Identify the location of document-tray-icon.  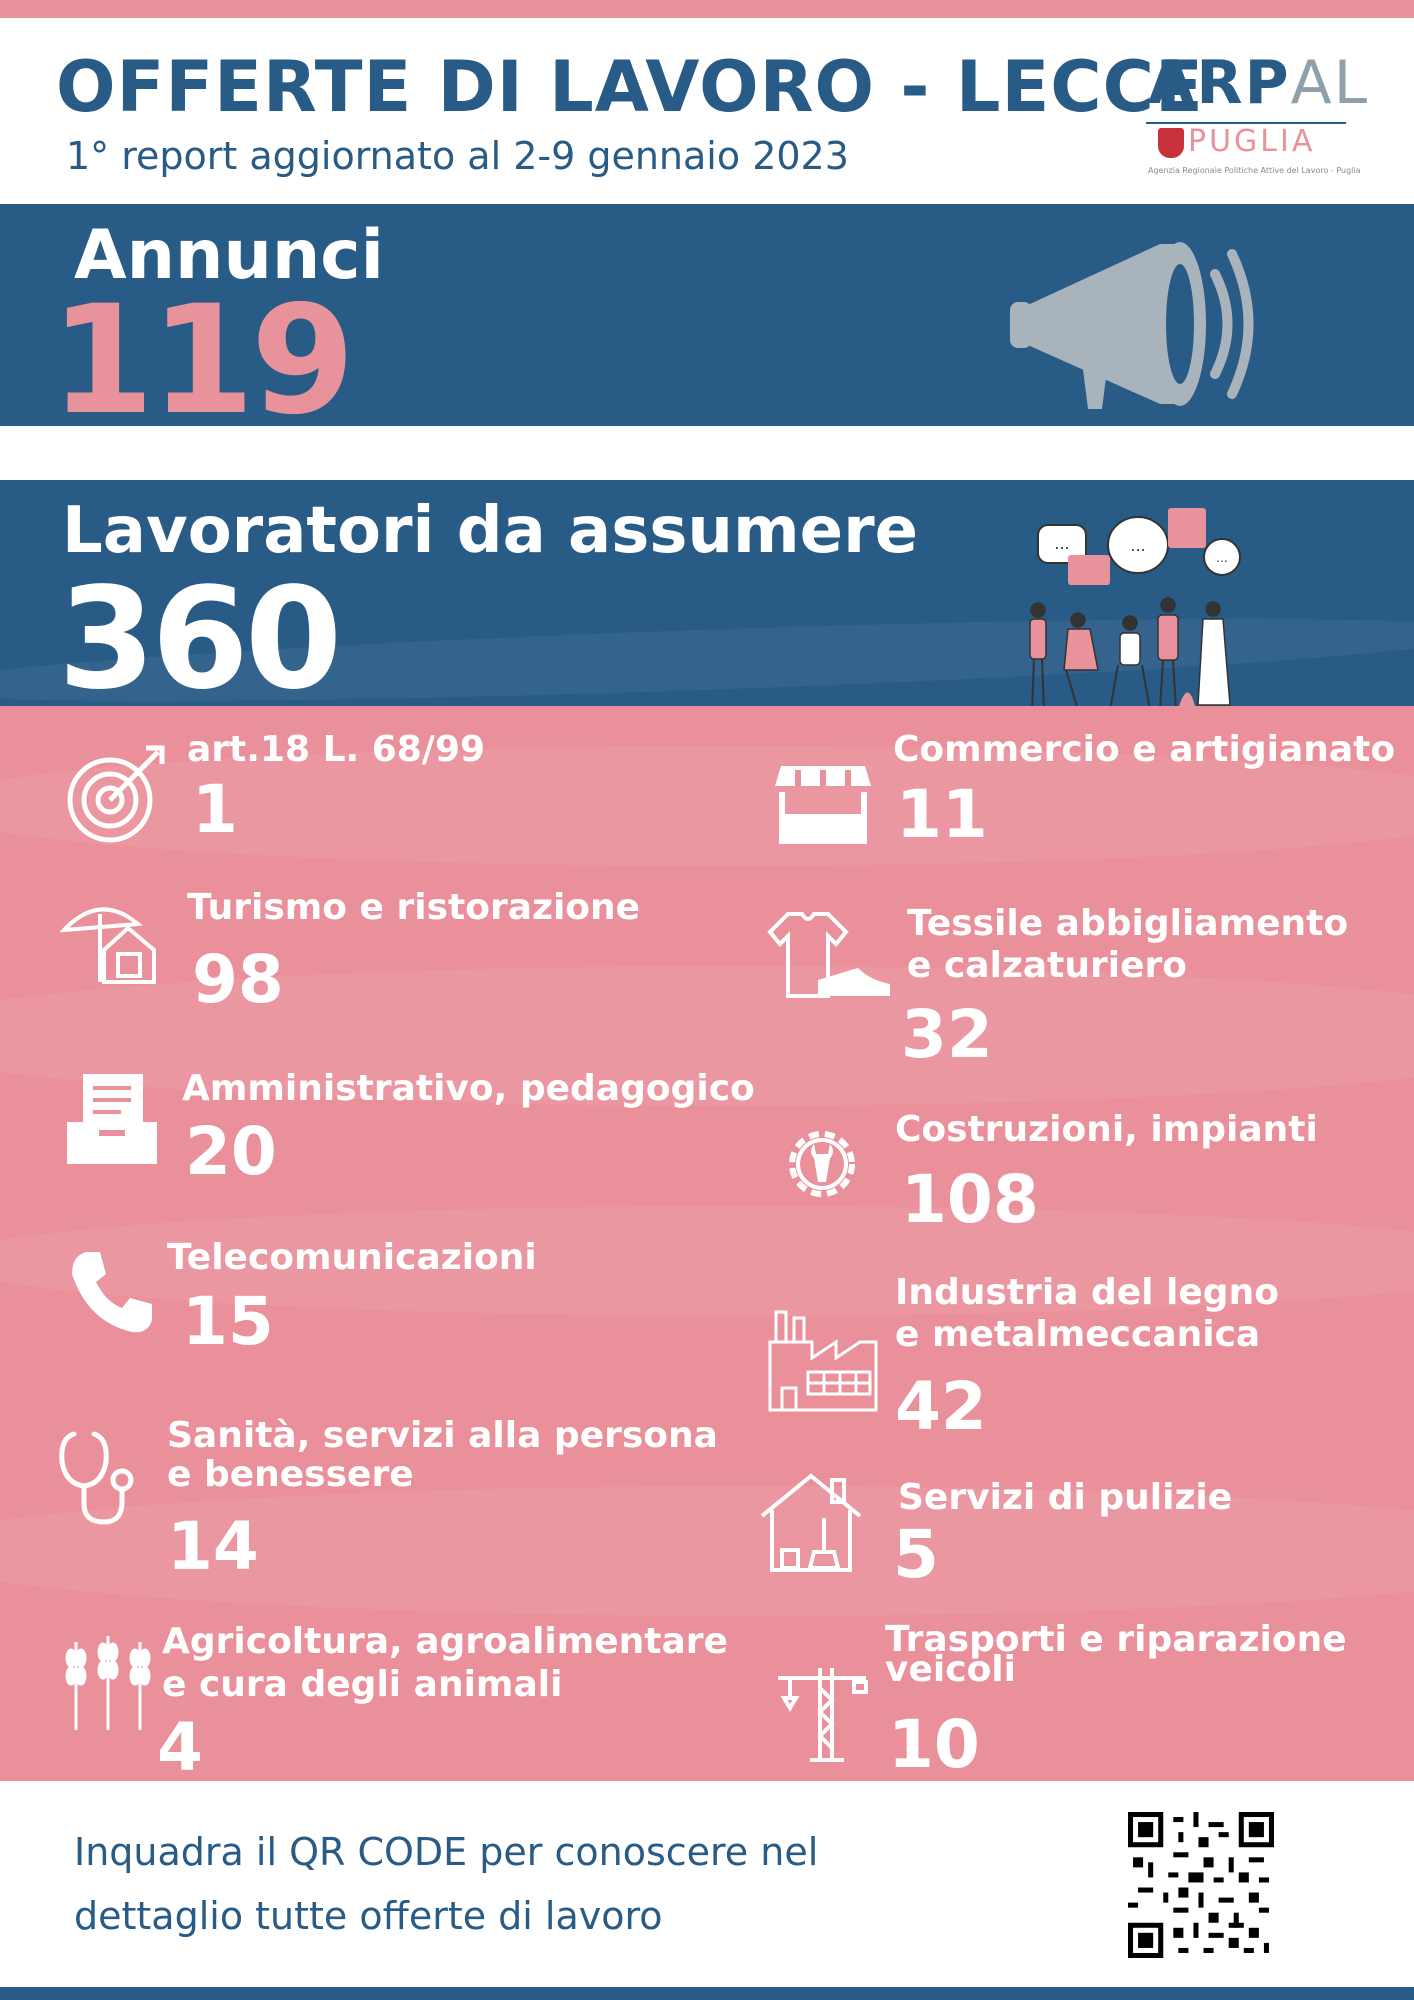
(112, 1119).